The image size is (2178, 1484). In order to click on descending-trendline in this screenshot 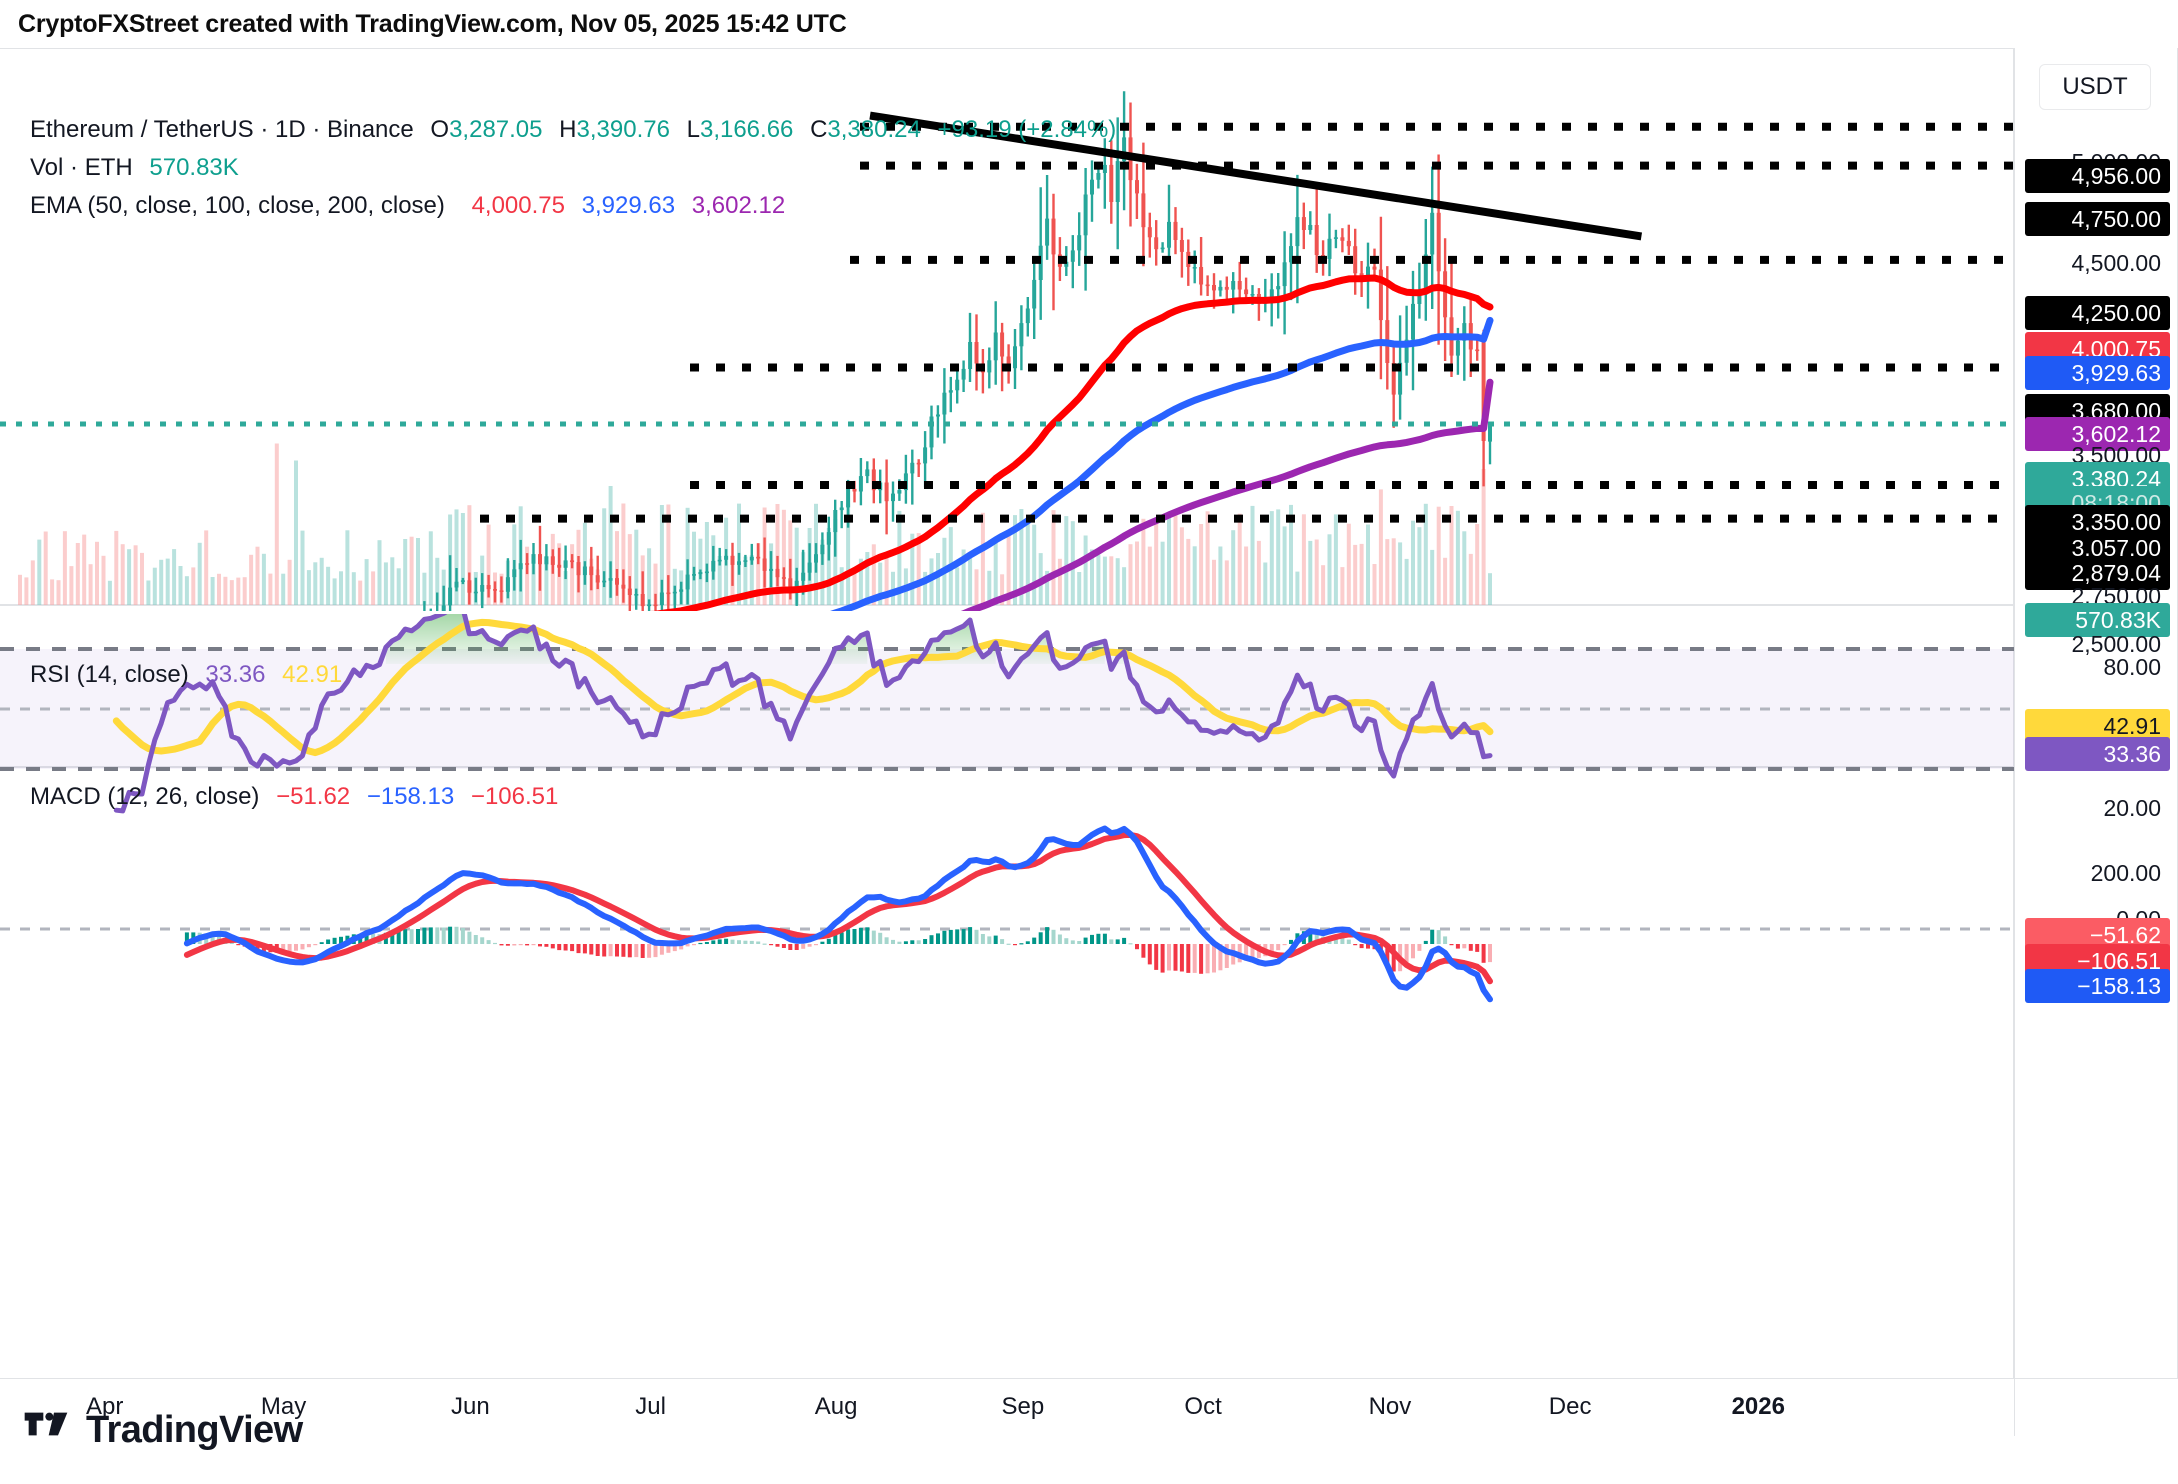, I will do `click(1256, 176)`.